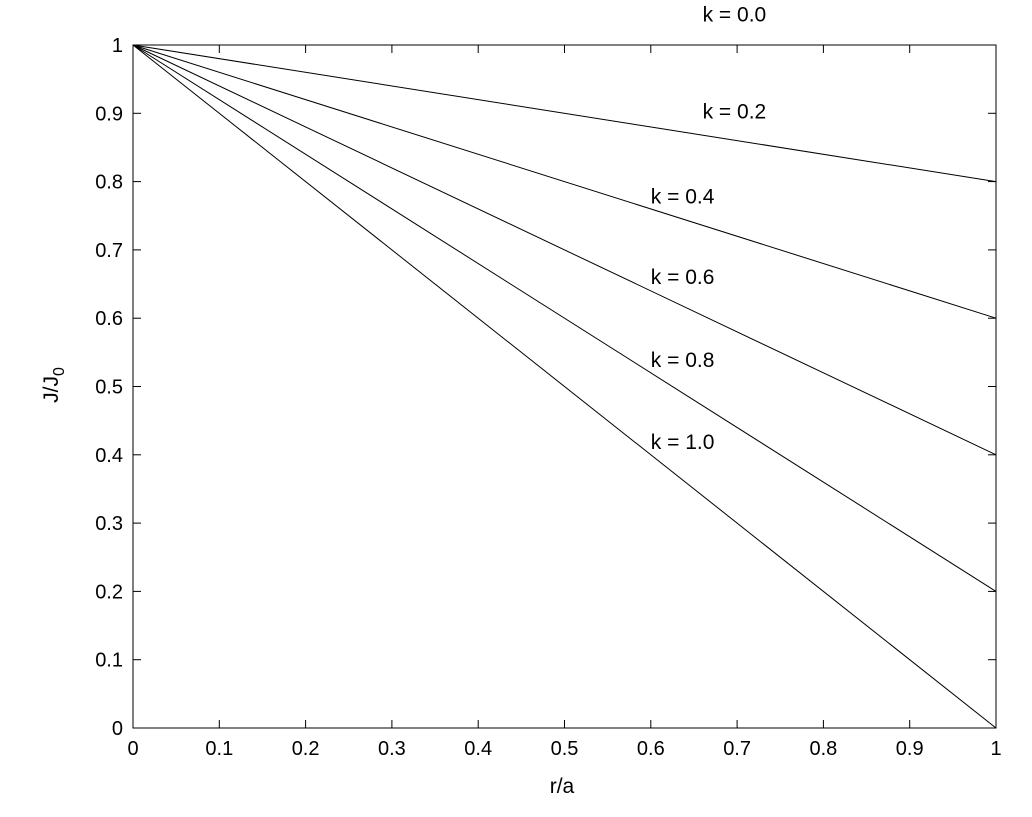 The image size is (1032, 817). Describe the element at coordinates (565, 749) in the screenshot. I see `x-tick-label: 0.5` at that location.